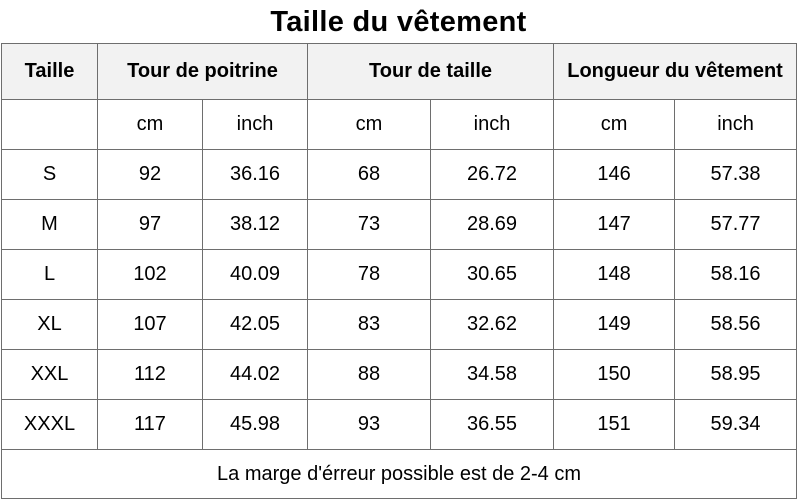 The width and height of the screenshot is (797, 501). What do you see at coordinates (369, 224) in the screenshot?
I see `value-cell: 73` at bounding box center [369, 224].